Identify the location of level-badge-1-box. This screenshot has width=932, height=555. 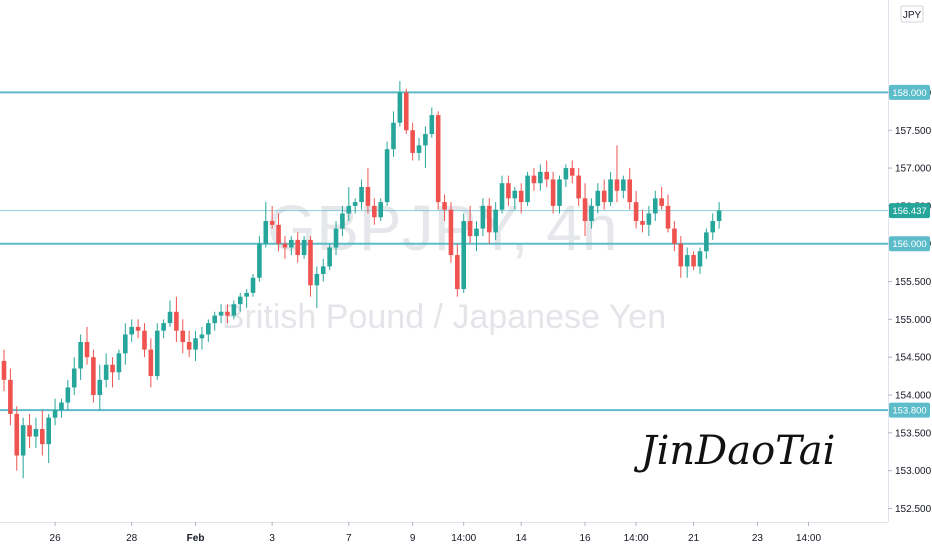
(909, 244).